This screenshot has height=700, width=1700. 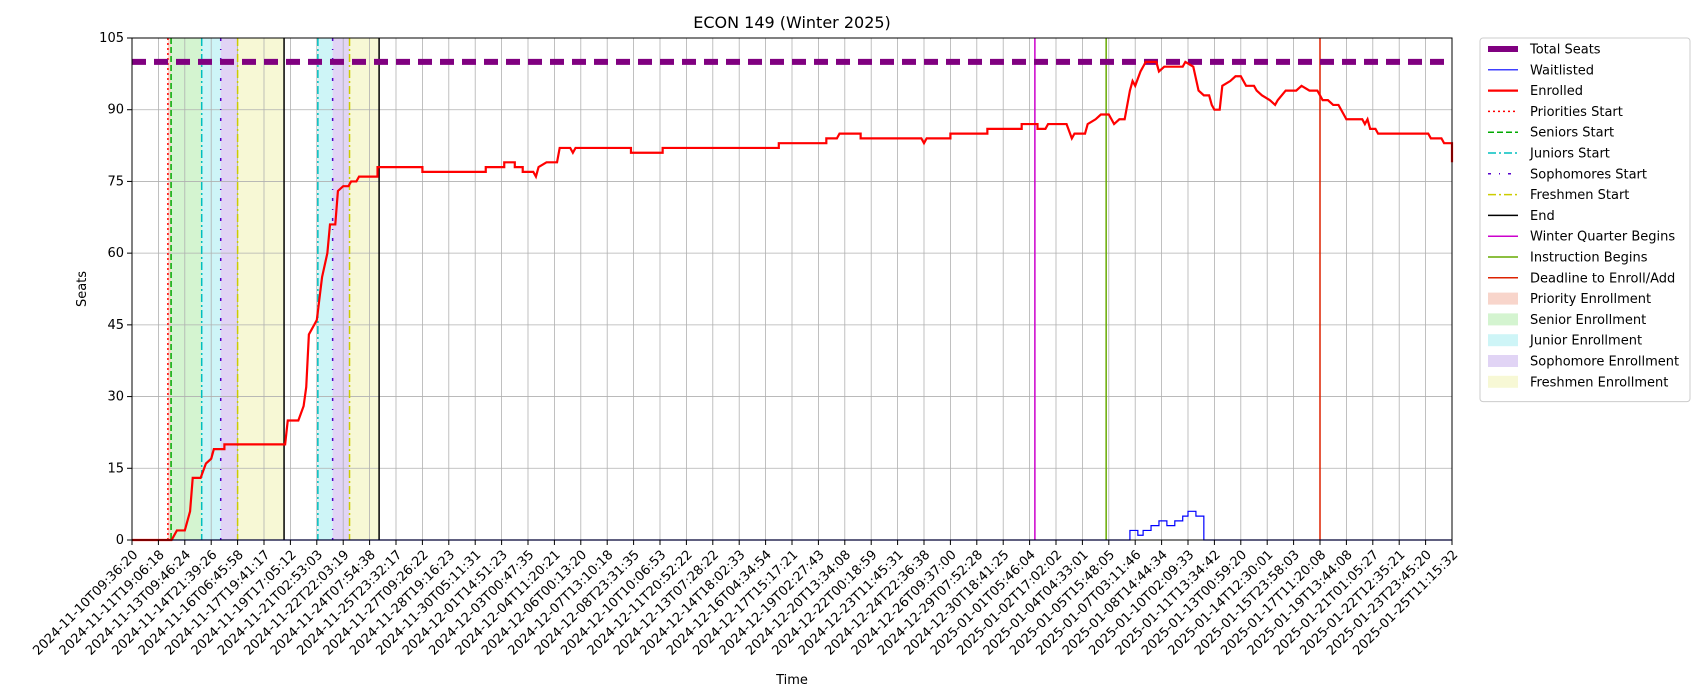 I want to click on legend-entry: Winter Quarter Begins, so click(x=1581, y=237).